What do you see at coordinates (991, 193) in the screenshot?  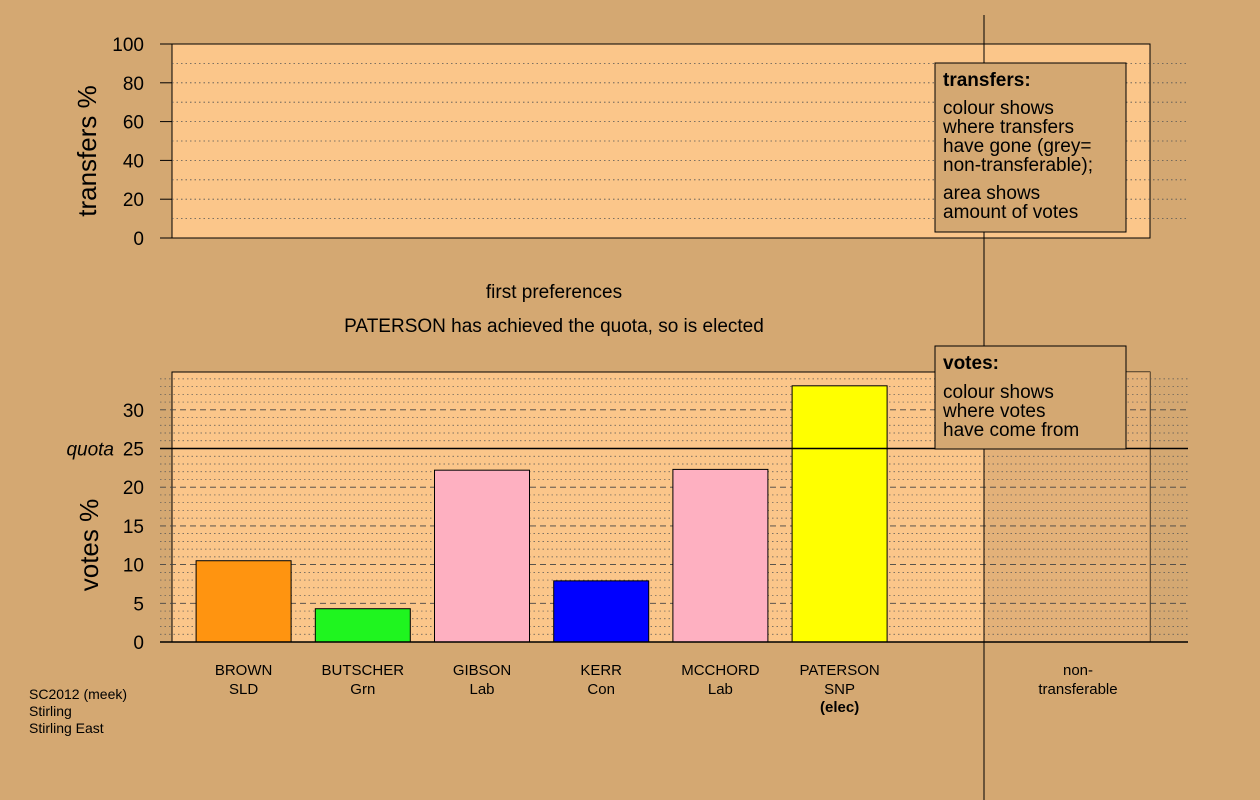 I see `transfers-legend-line: area shows` at bounding box center [991, 193].